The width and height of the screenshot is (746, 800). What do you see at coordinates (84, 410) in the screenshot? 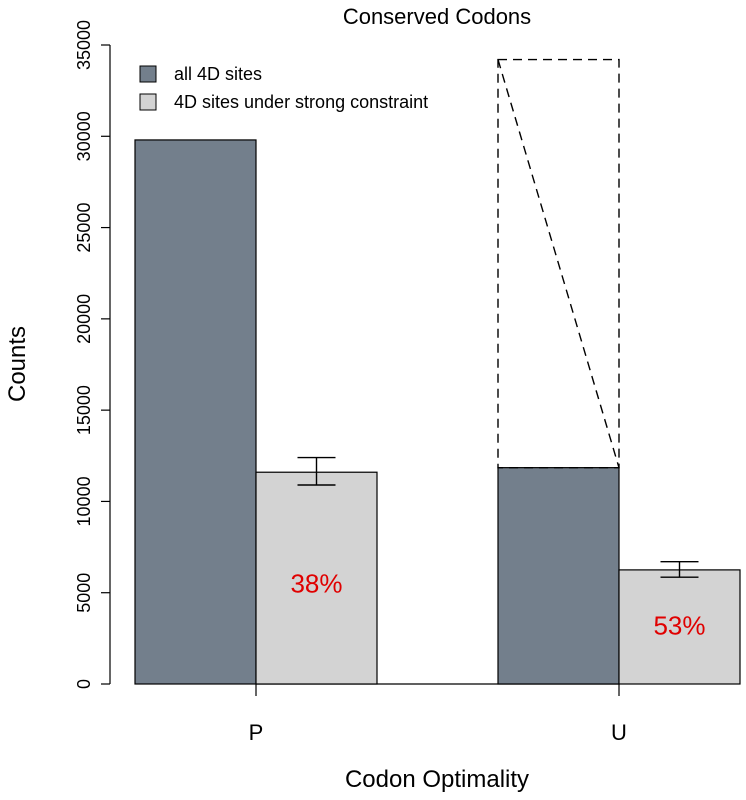
I see `y-tick-label: 15000` at bounding box center [84, 410].